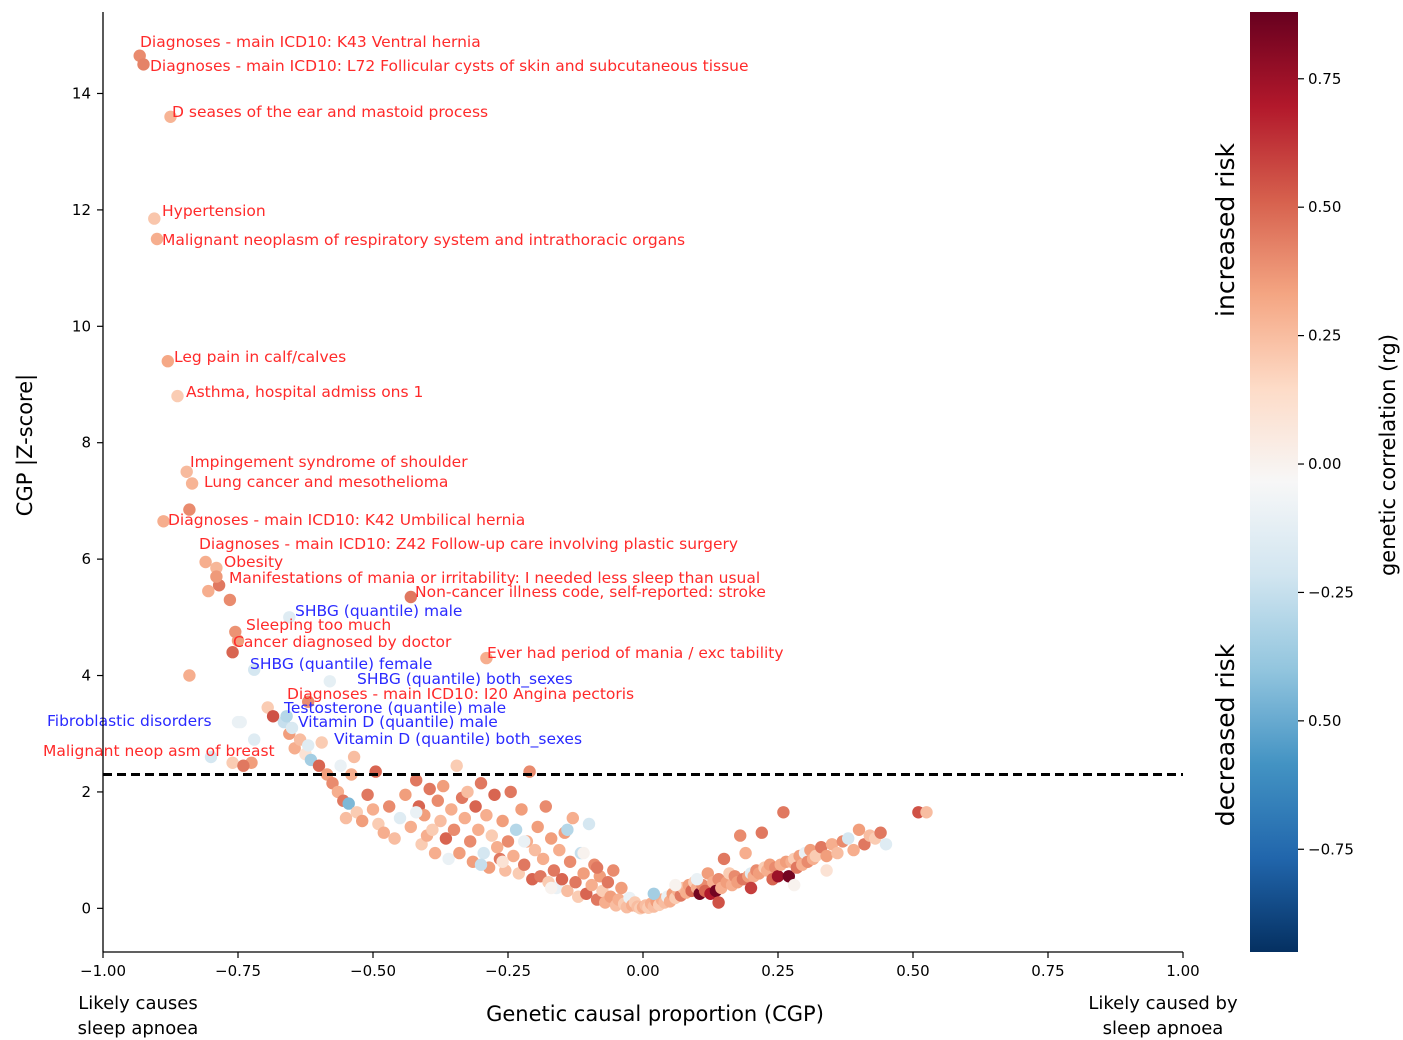 This screenshot has width=1403, height=1040. I want to click on y-tick-label: 10, so click(81, 326).